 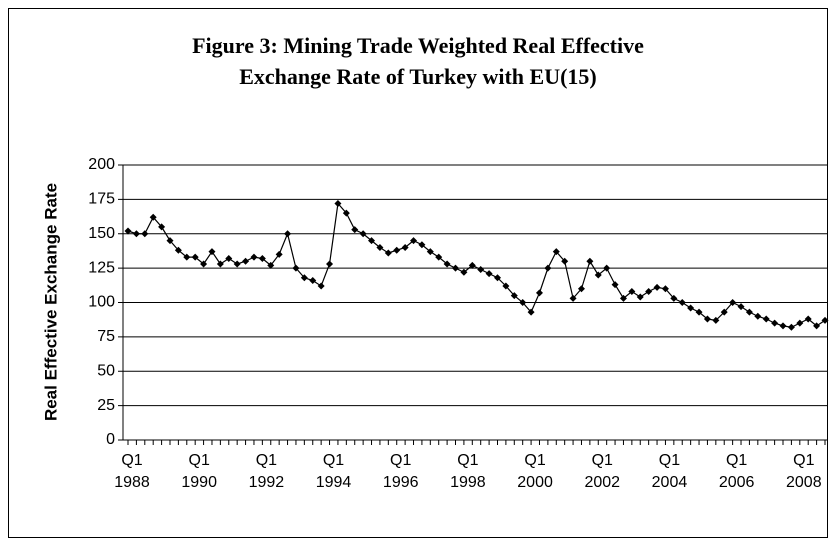 I want to click on y-tick-label: 75, so click(x=106, y=336).